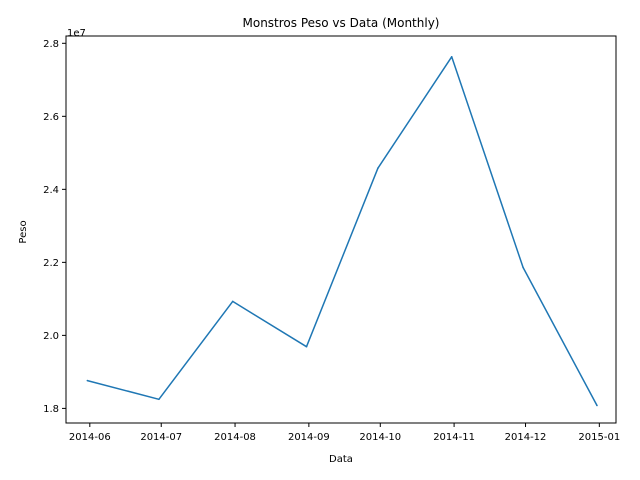 The image size is (640, 480). What do you see at coordinates (51, 117) in the screenshot?
I see `y-tick-label: 2.6` at bounding box center [51, 117].